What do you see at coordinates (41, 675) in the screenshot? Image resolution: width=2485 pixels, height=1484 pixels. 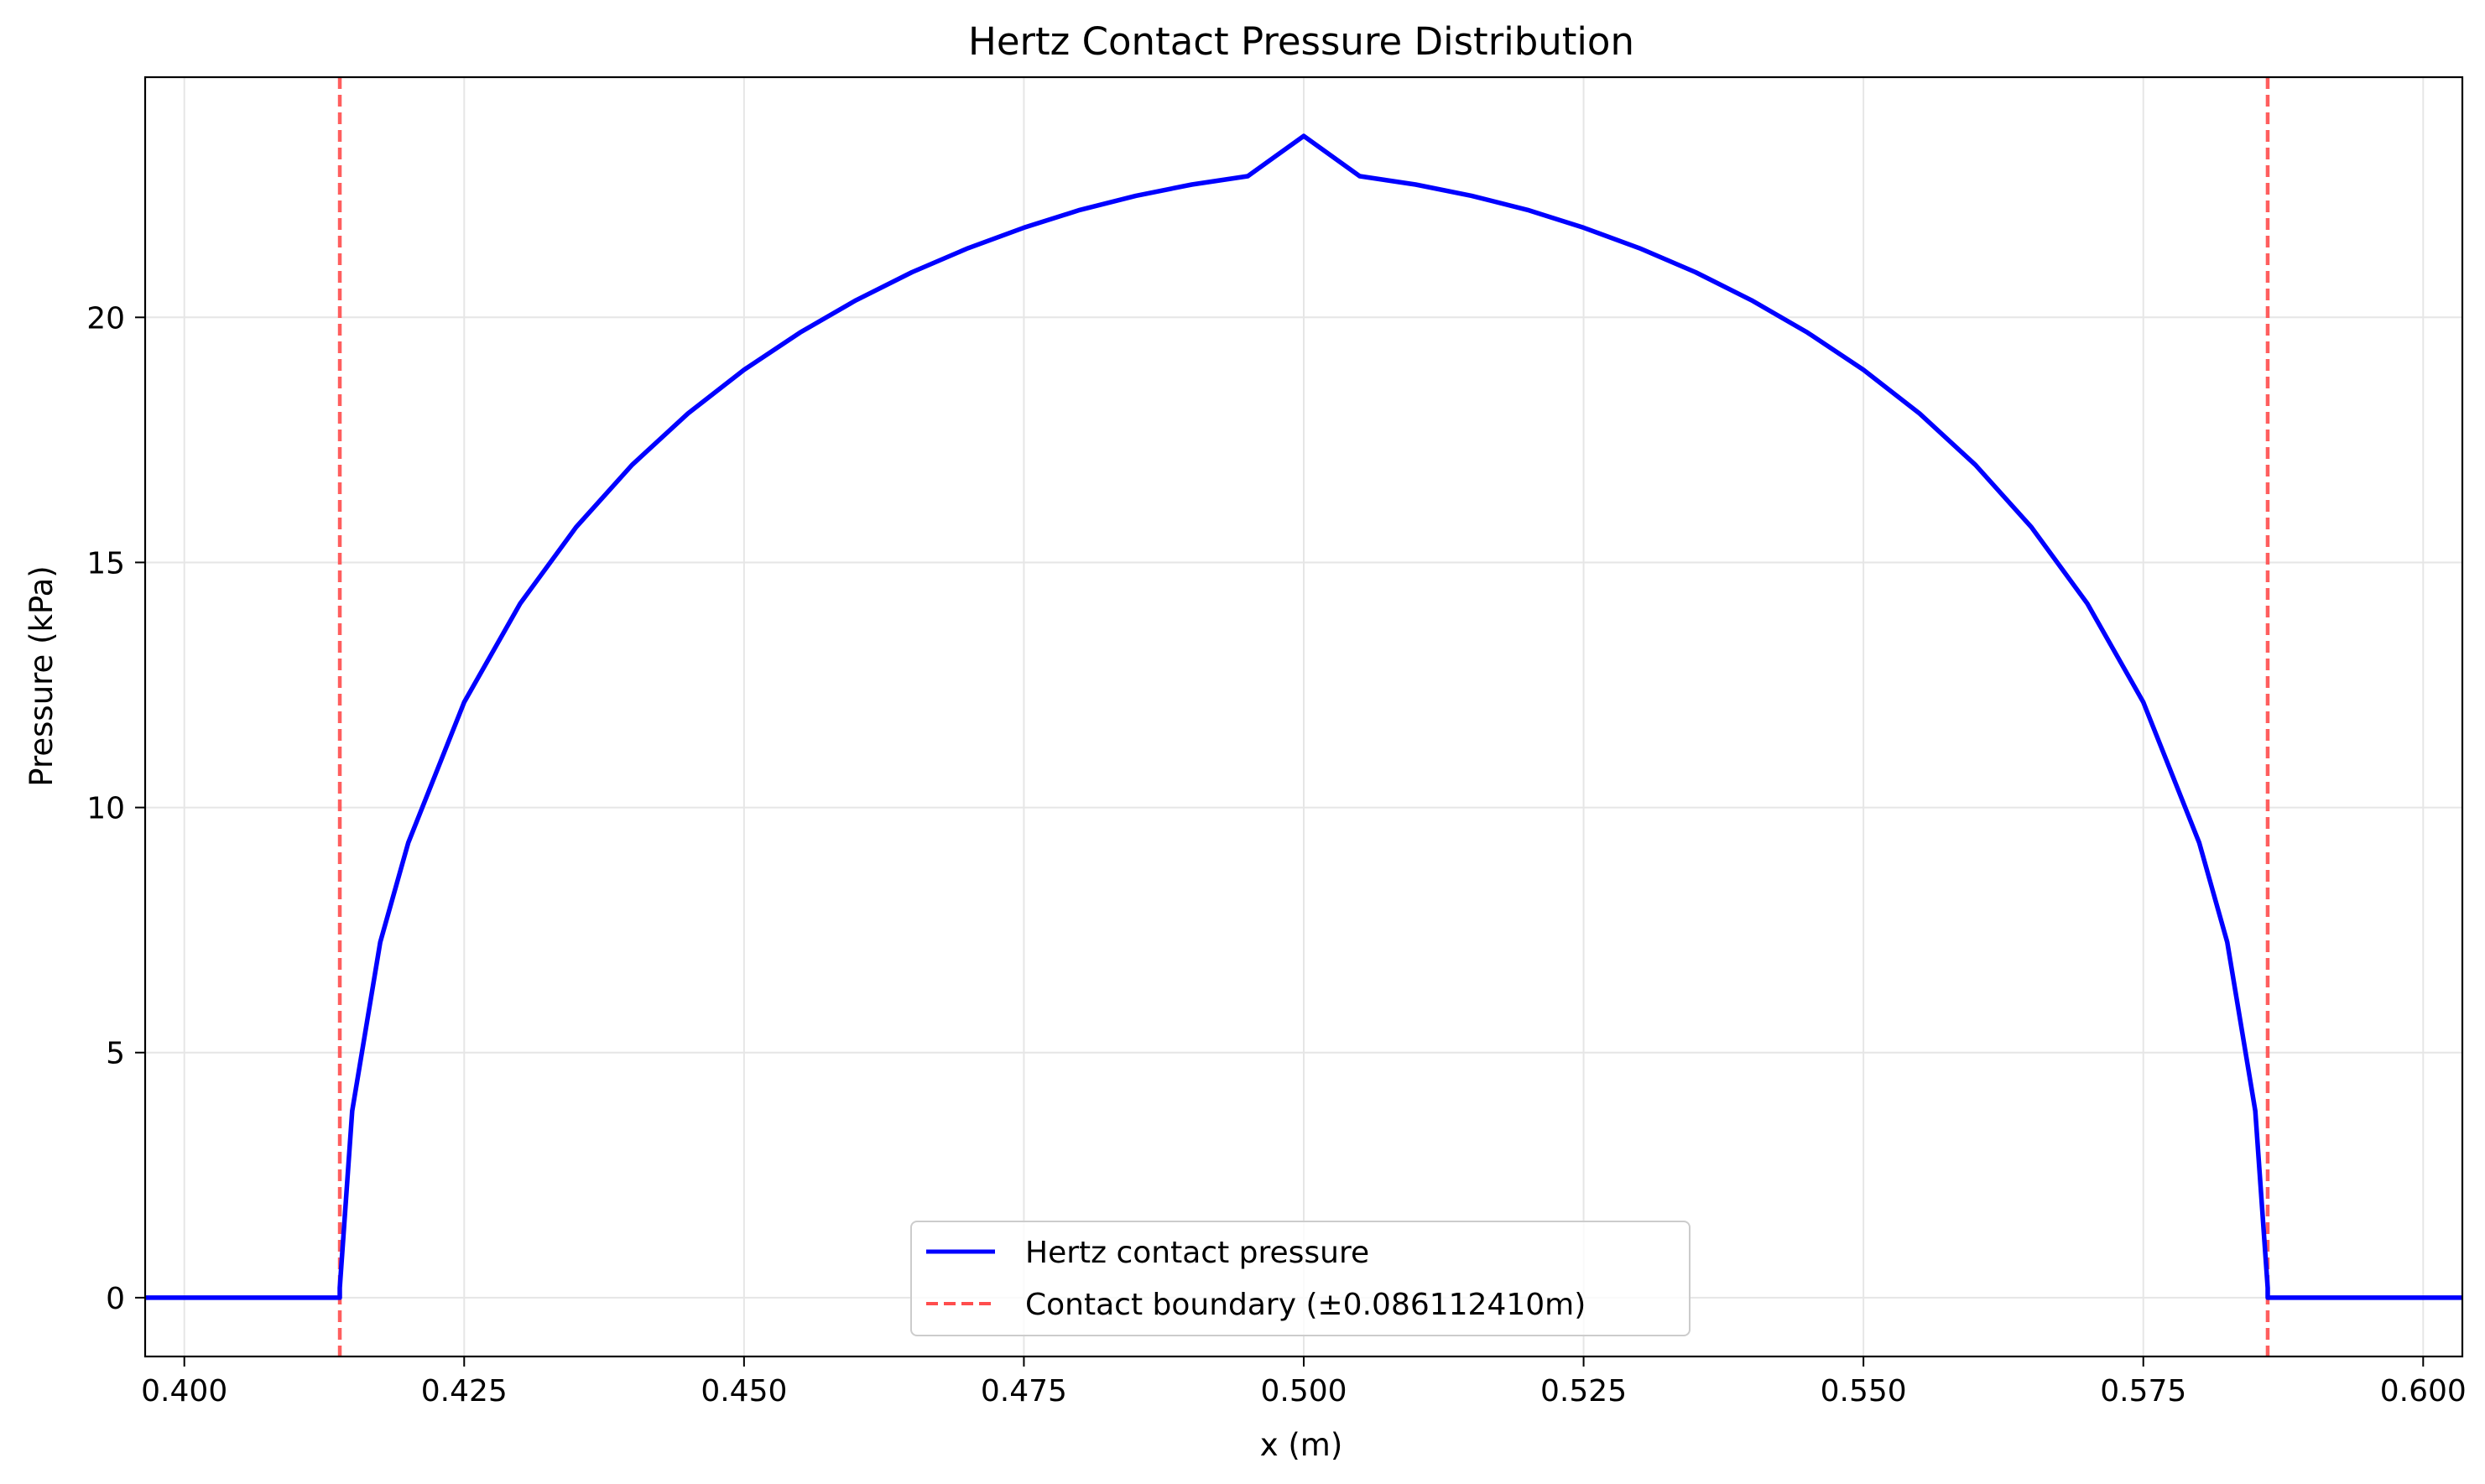 I see `y-axis-label: Pressure (kPa)` at bounding box center [41, 675].